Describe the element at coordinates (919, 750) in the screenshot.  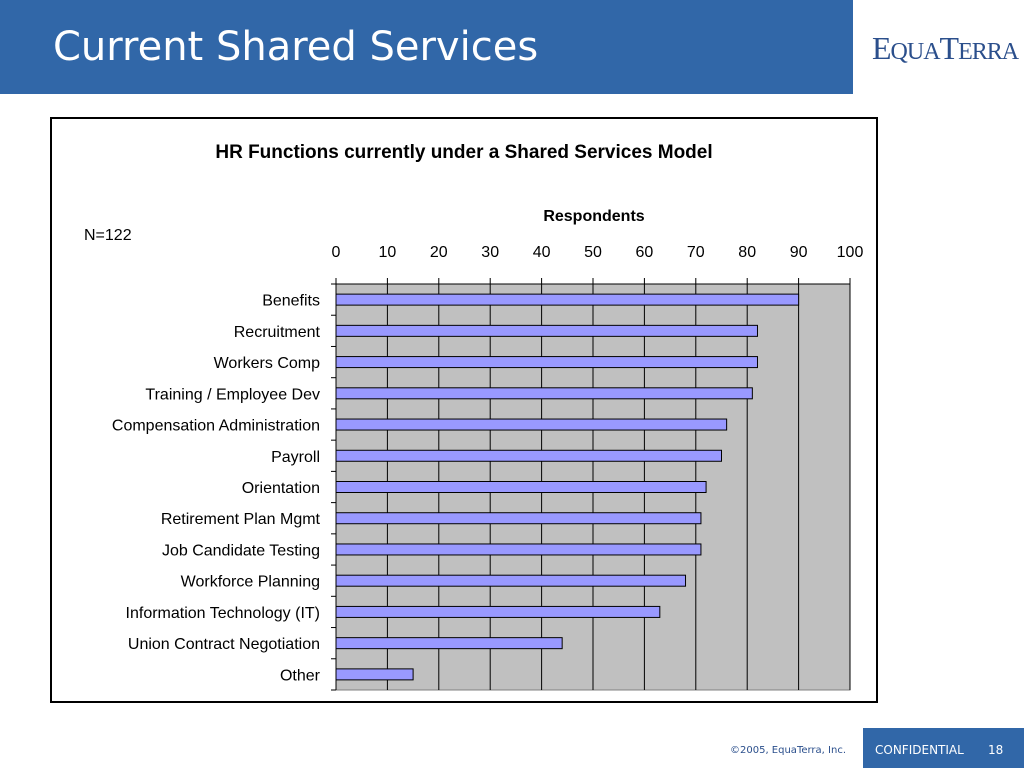
I see `confidential-label: CONFIDENTIAL` at that location.